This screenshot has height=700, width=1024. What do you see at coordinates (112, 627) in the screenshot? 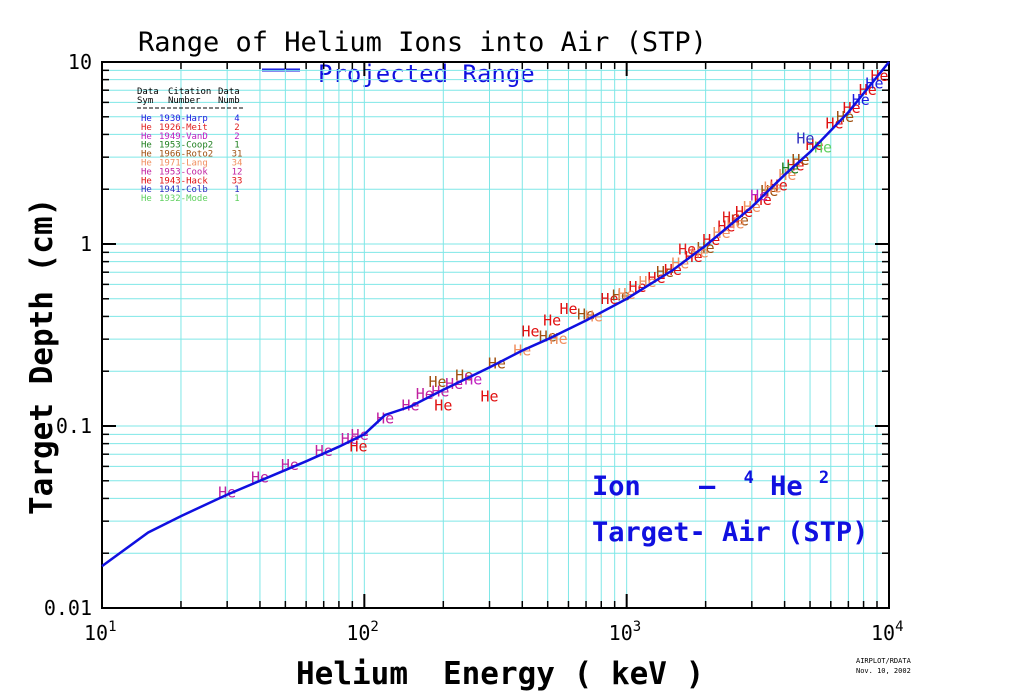
I see `x-tick-exponent: 1` at bounding box center [112, 627].